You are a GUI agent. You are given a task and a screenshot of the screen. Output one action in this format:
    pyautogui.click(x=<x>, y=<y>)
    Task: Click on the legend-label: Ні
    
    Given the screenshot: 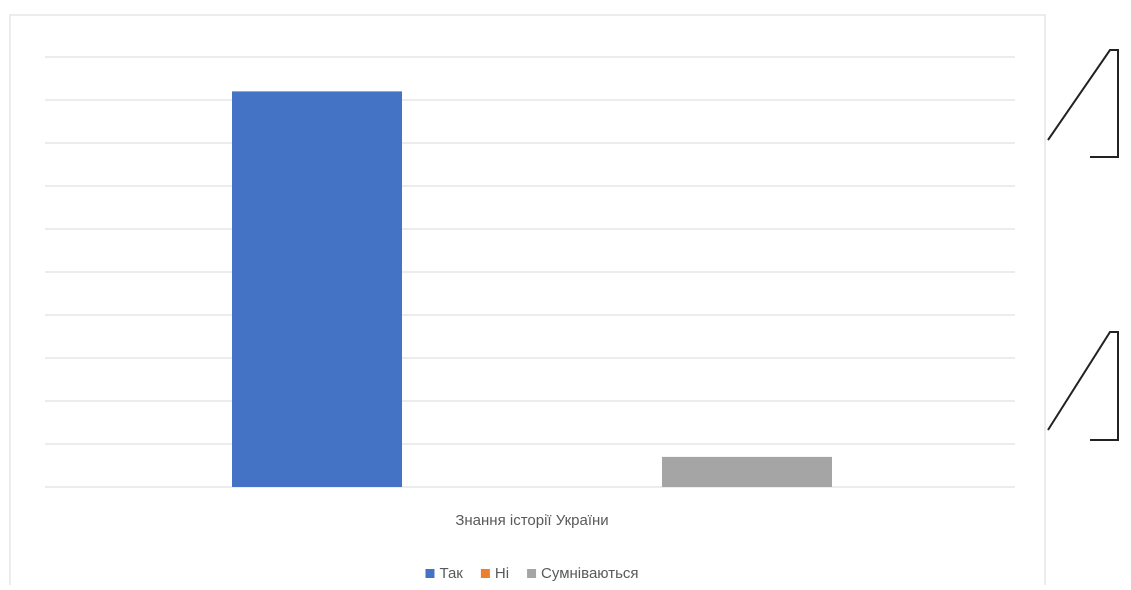 What is the action you would take?
    pyautogui.click(x=502, y=573)
    